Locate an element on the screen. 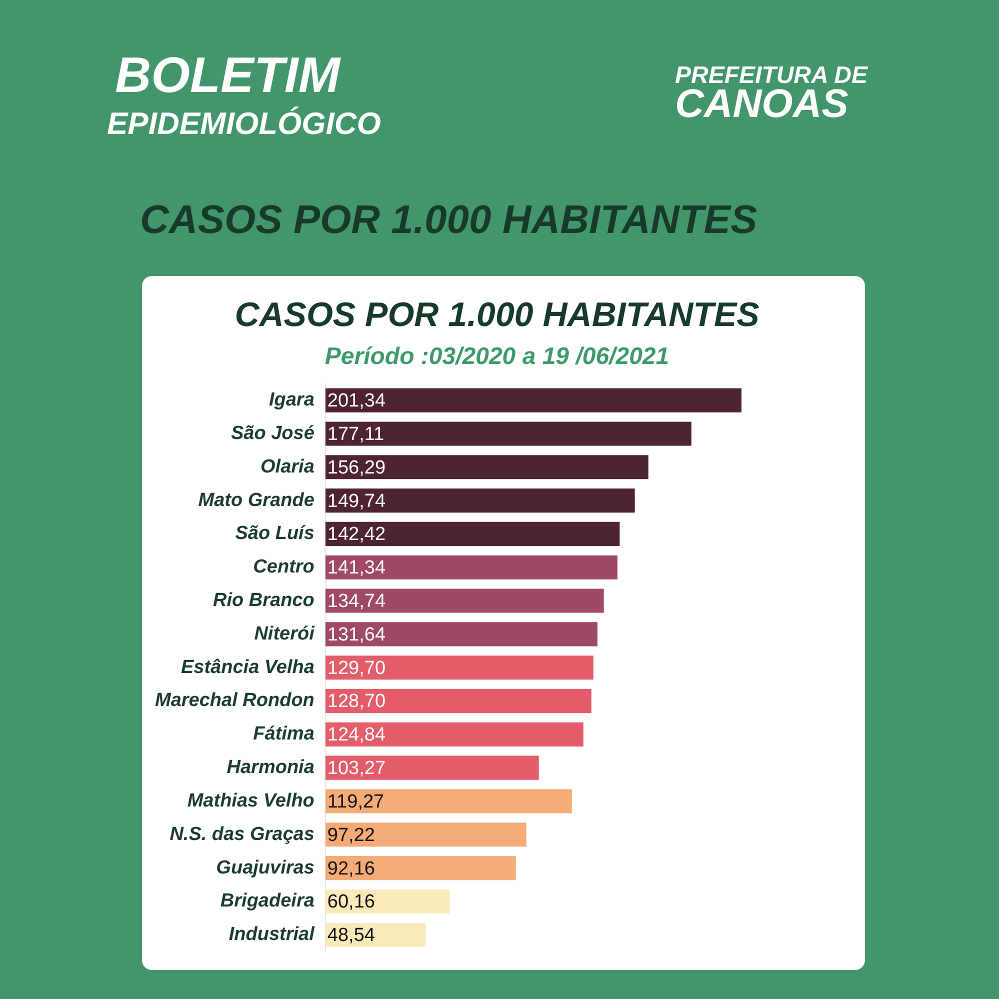 This screenshot has height=999, width=999. y-tick-label: São José is located at coordinates (272, 433).